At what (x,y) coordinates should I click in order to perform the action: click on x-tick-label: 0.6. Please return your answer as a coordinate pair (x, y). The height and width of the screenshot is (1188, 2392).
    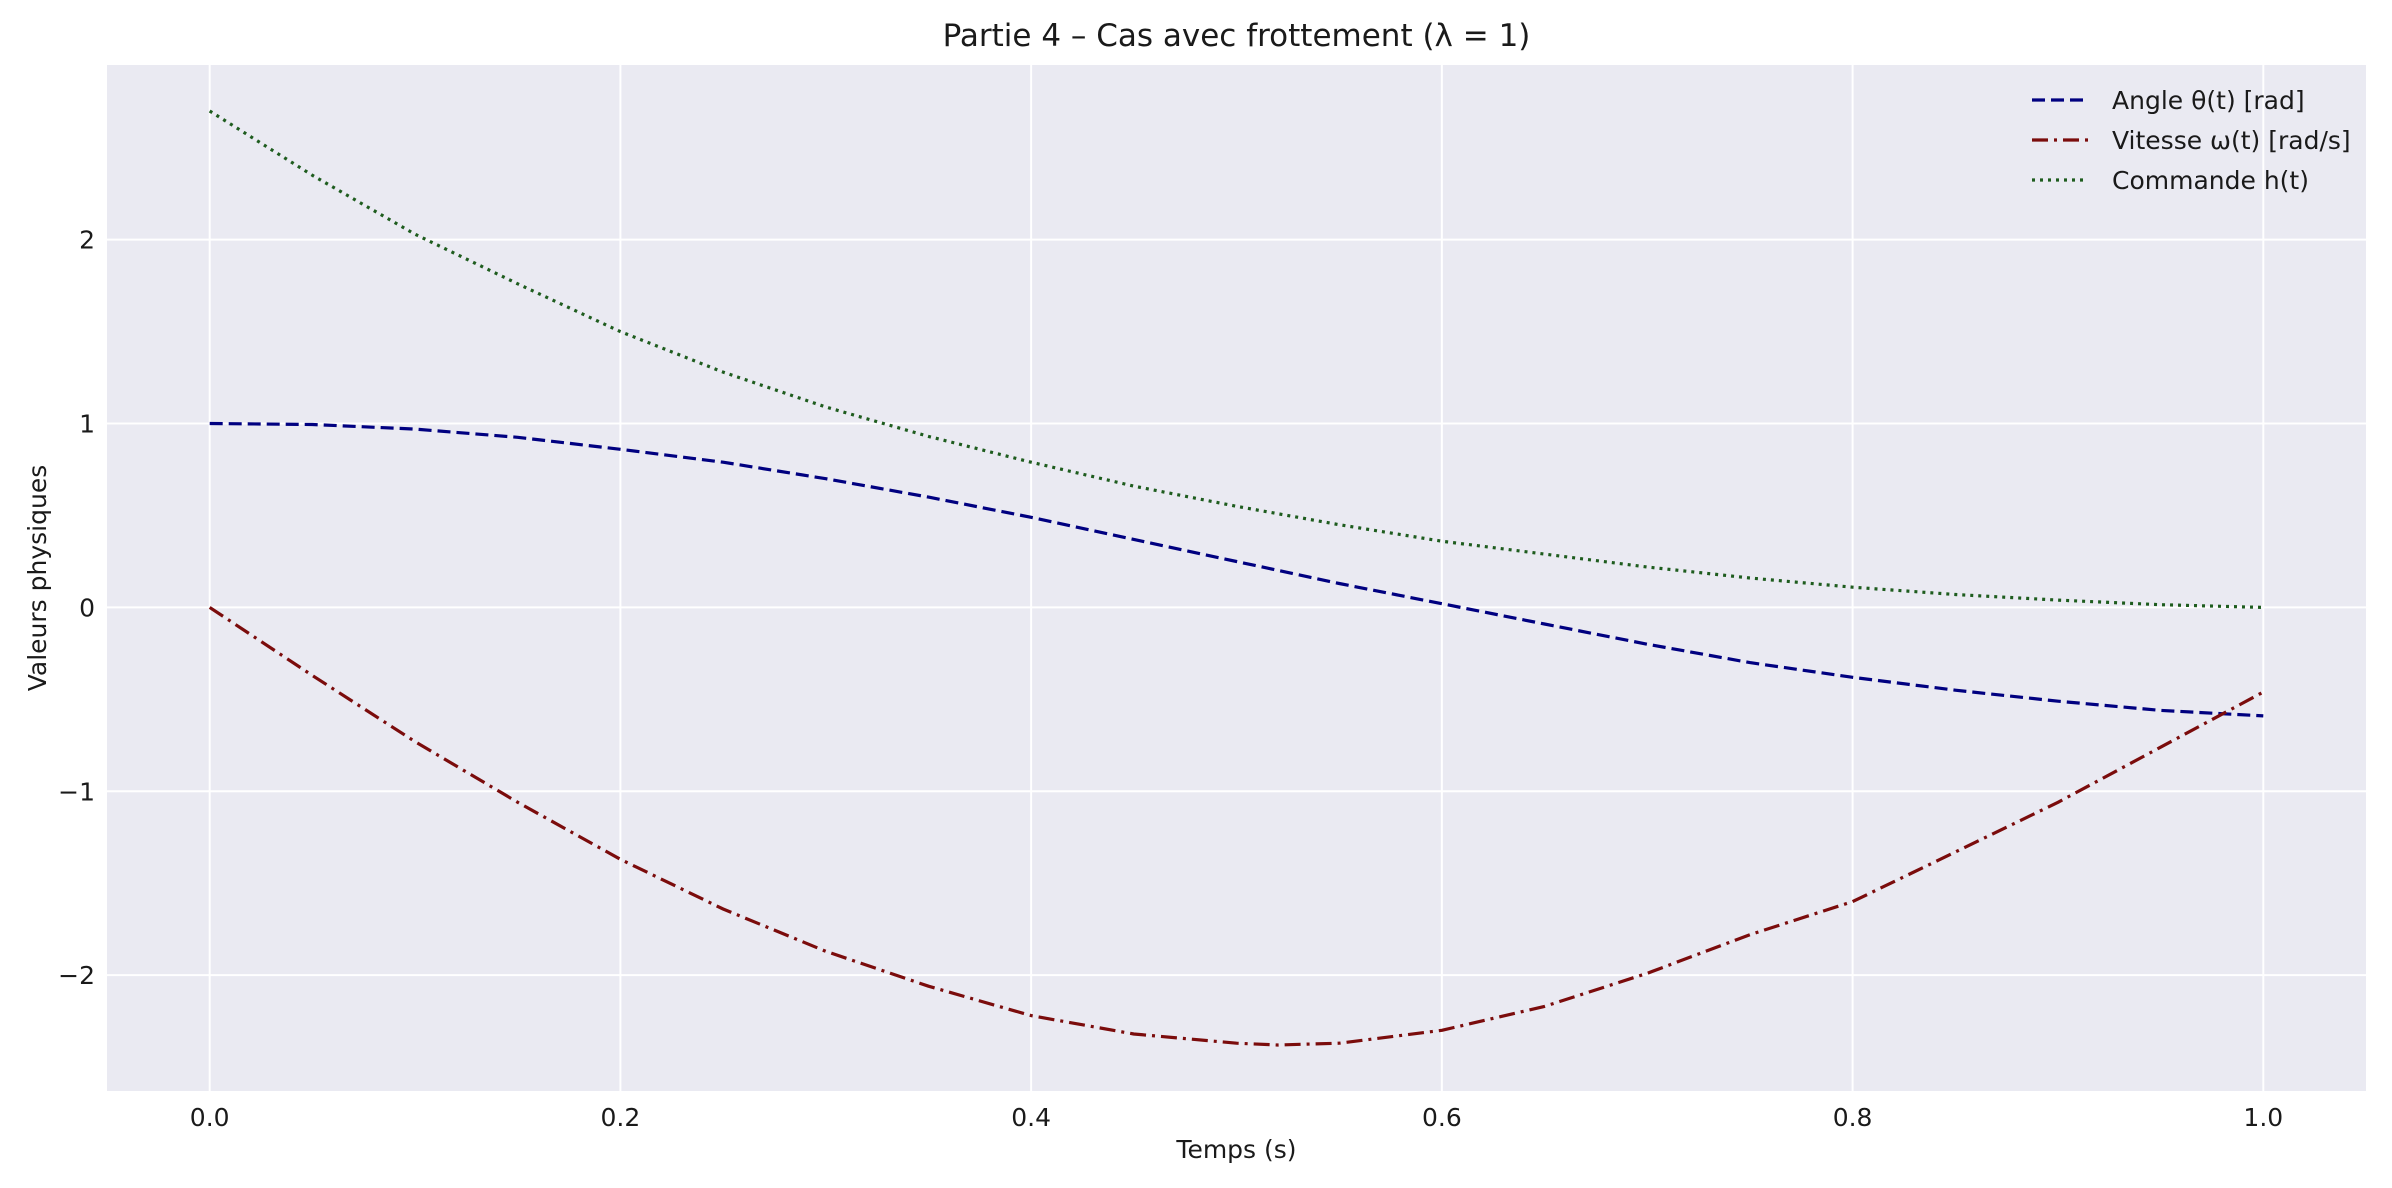
    Looking at the image, I should click on (1442, 1117).